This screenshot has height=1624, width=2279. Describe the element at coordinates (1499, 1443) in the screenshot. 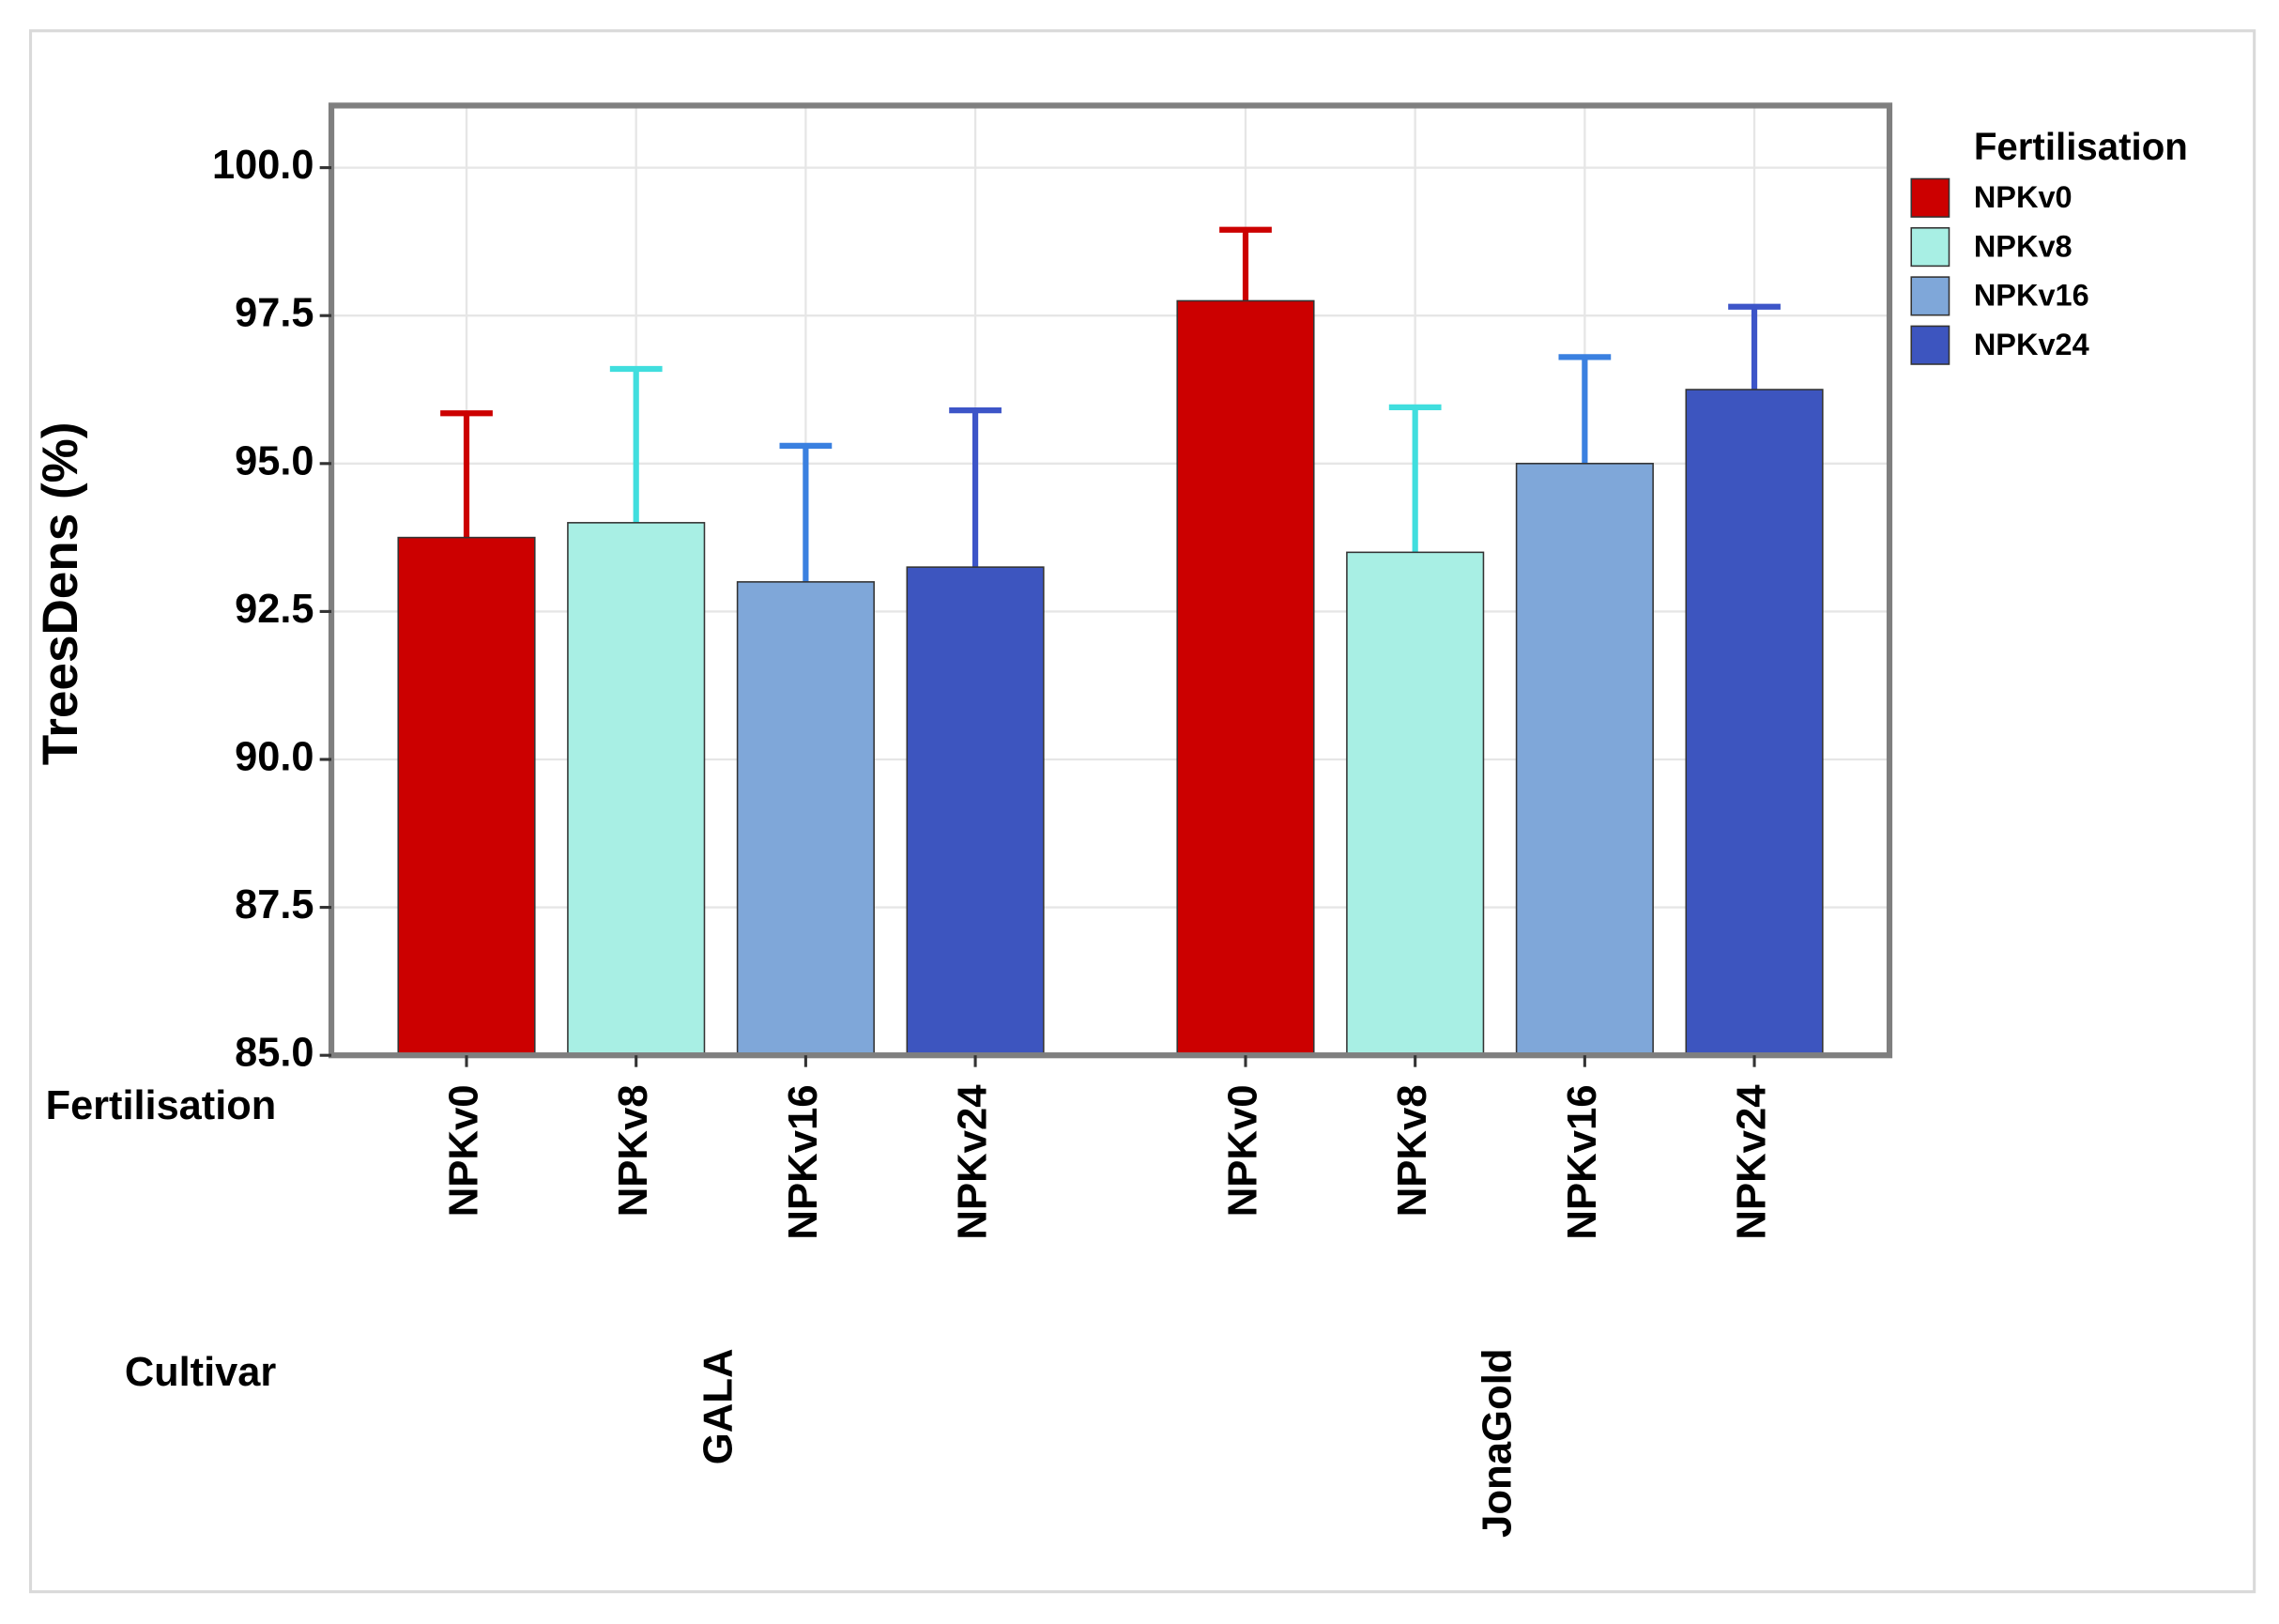

I see `category-label: JonaGold` at that location.